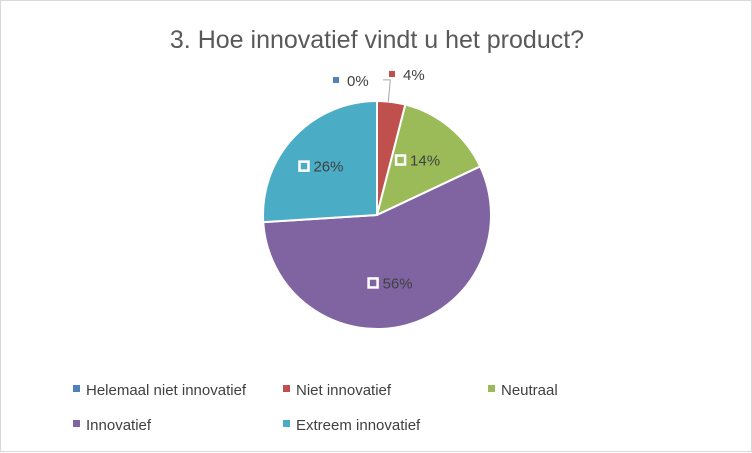  I want to click on data-label-marker-neutraal, so click(400, 160).